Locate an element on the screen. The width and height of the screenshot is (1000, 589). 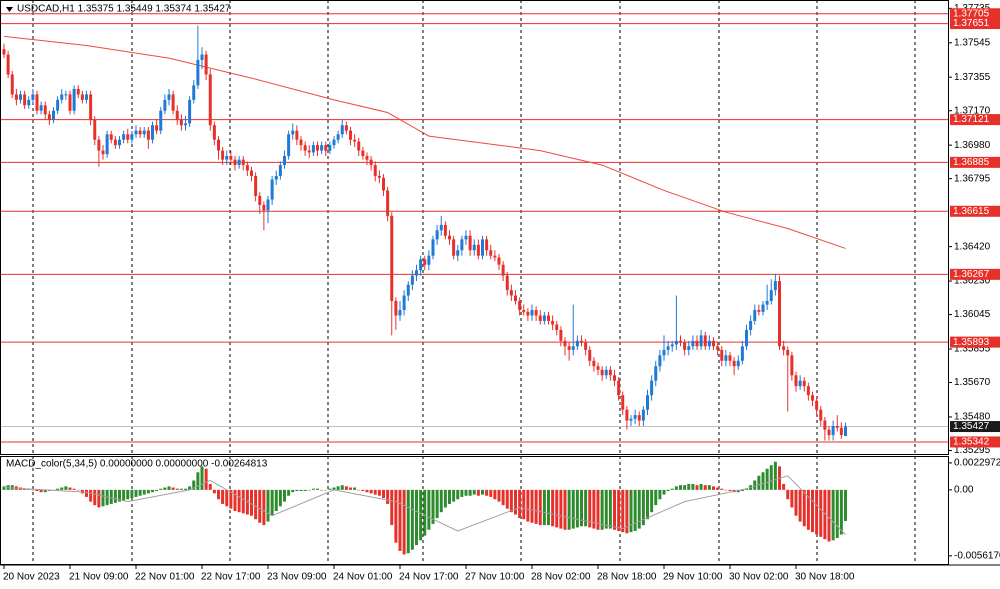
level-label: 1.36615 is located at coordinates (971, 211).